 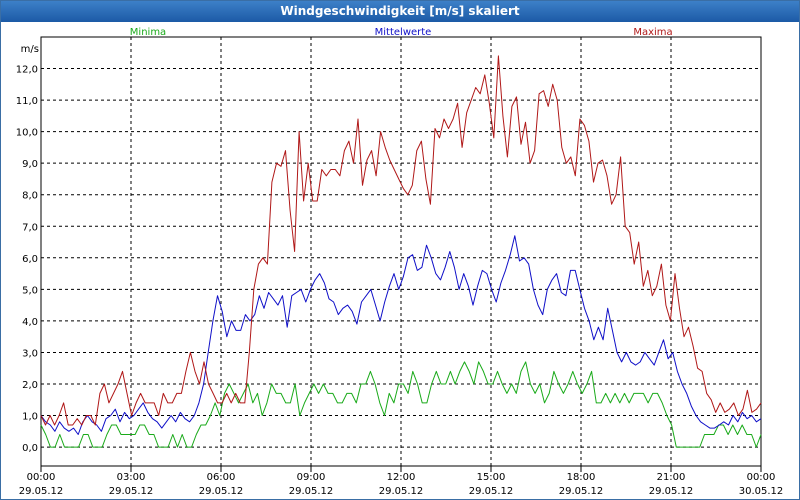 What do you see at coordinates (30, 164) in the screenshot?
I see `y-tick-label: 9,0` at bounding box center [30, 164].